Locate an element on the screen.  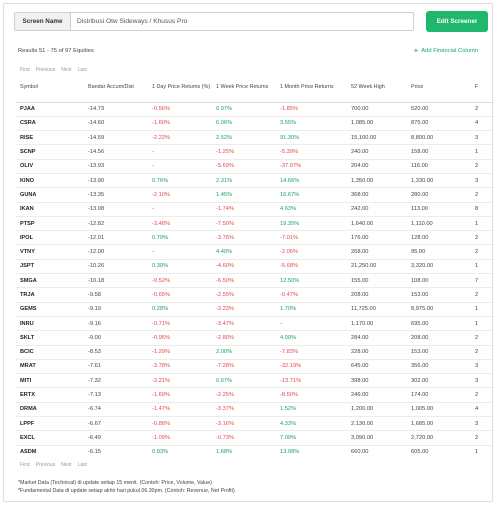
table-row: PJAA -14.73 -0.56% 0.97% -1.85% 700.00 520.00 2 is located at coordinates (255, 109).